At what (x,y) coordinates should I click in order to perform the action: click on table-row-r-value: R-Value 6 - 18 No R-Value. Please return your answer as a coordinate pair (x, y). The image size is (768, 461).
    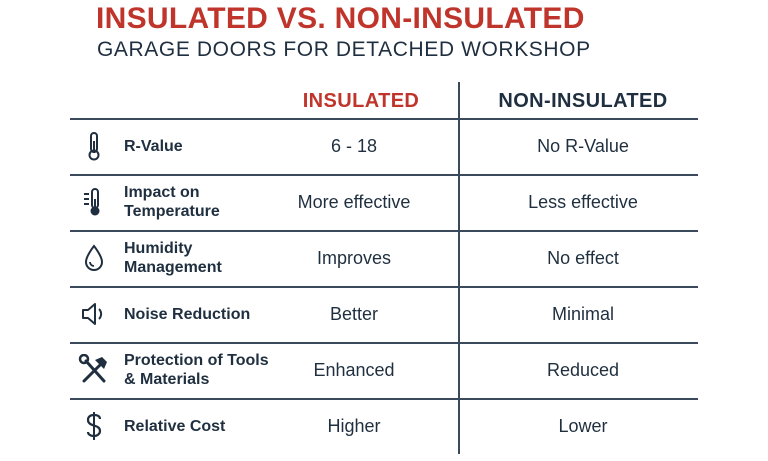
    Looking at the image, I should click on (384, 146).